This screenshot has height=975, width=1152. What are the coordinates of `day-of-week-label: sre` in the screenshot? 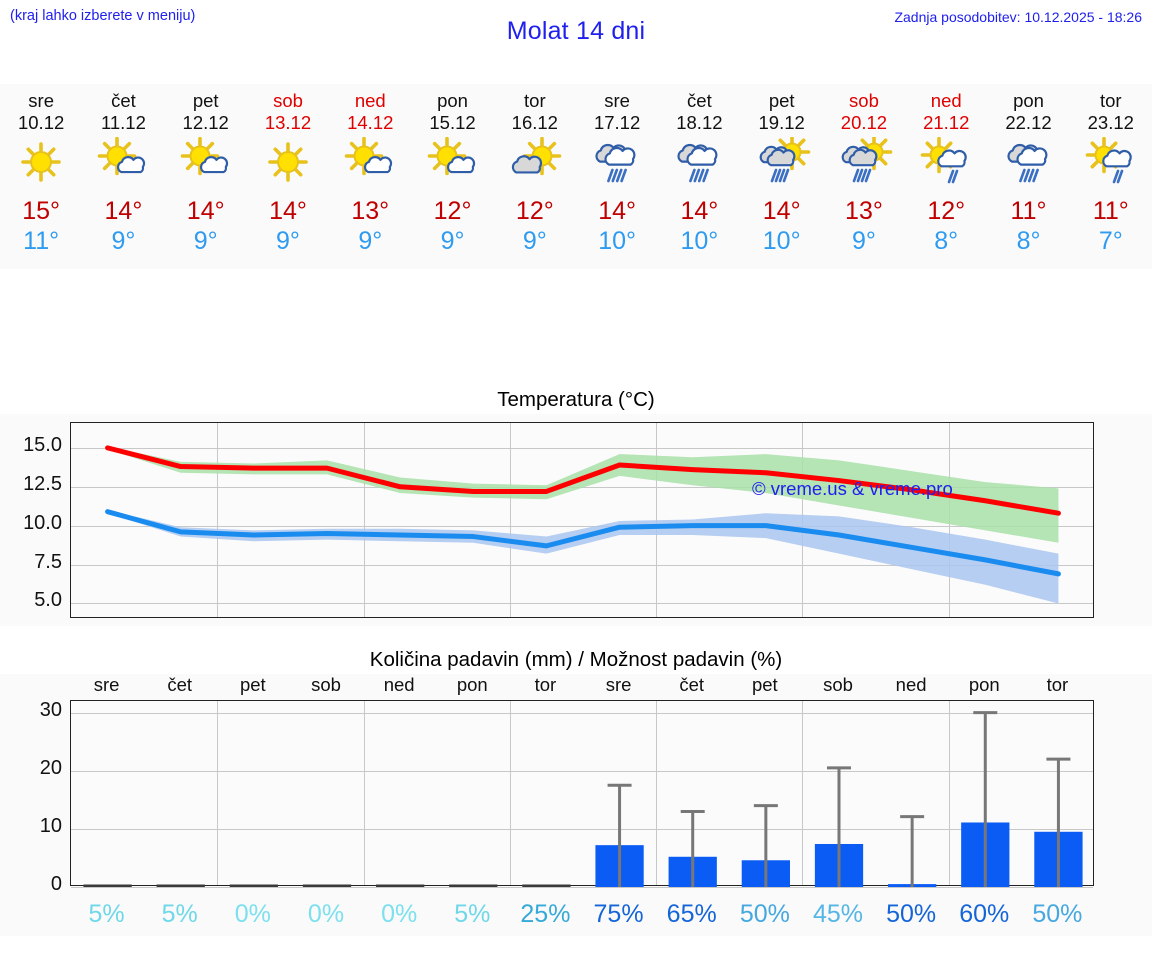 It's located at (41, 100).